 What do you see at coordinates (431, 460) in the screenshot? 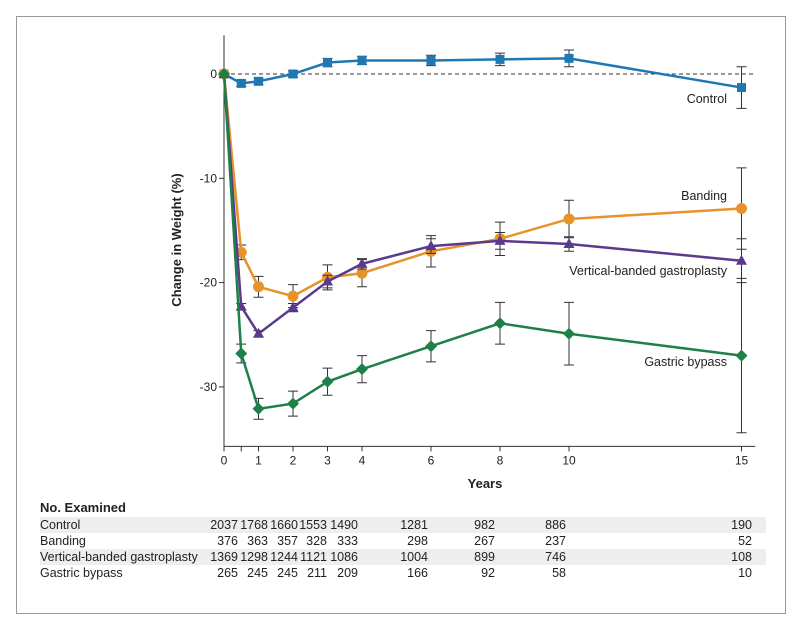
I see `x-tick-label: 6` at bounding box center [431, 460].